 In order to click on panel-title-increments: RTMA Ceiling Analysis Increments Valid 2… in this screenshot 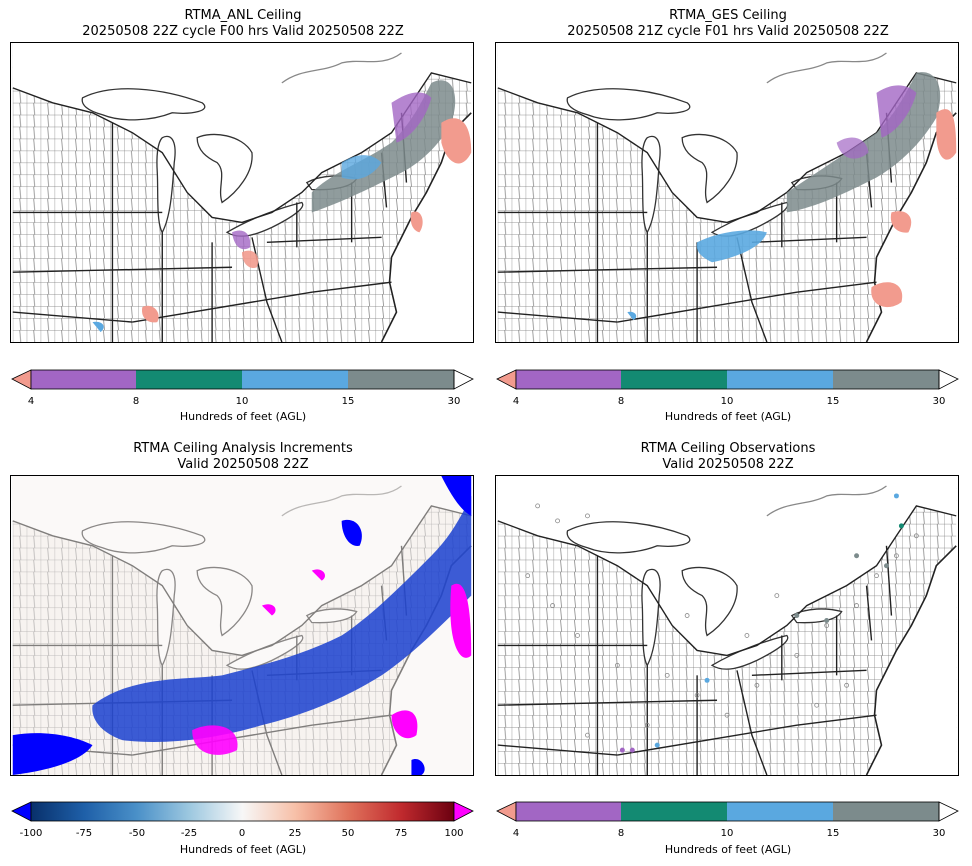, I will do `click(243, 457)`.